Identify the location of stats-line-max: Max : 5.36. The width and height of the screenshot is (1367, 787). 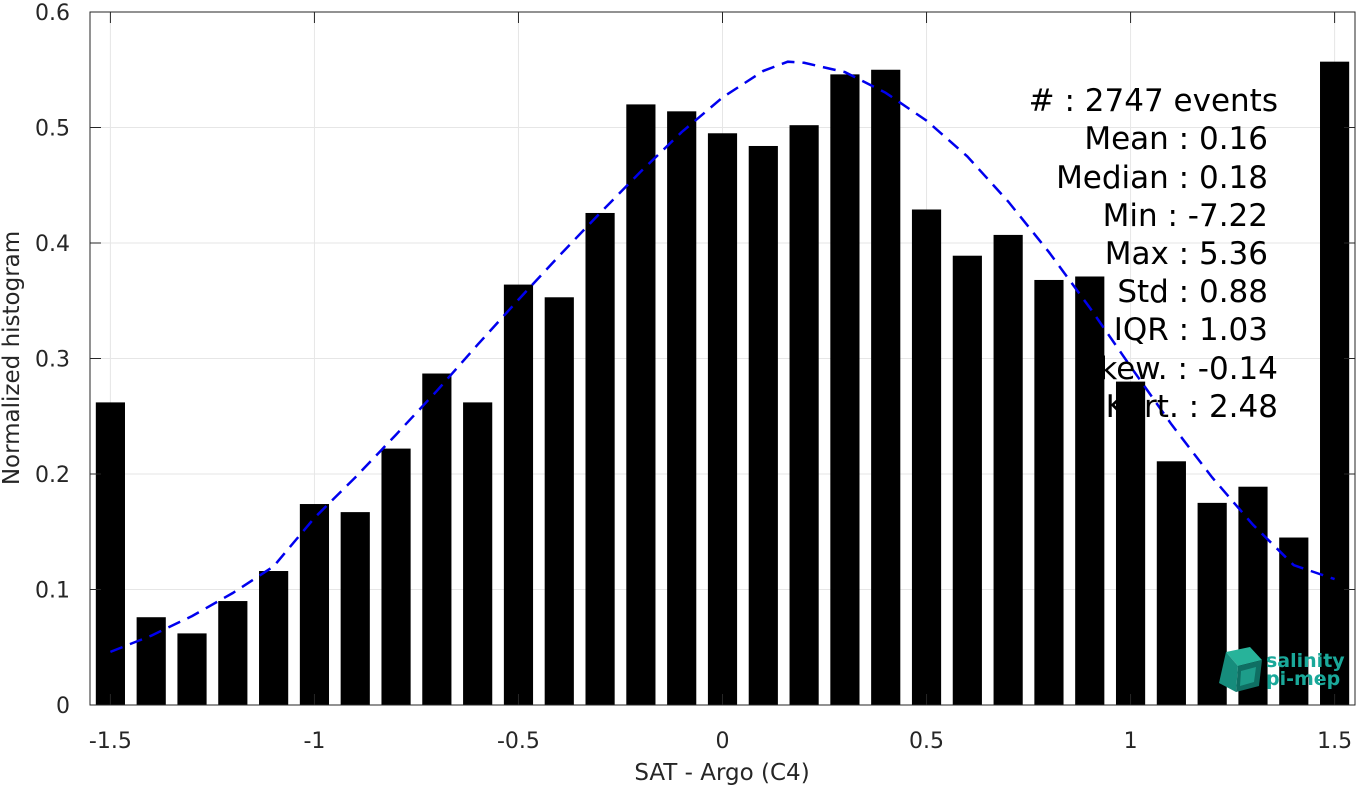
(1186, 254).